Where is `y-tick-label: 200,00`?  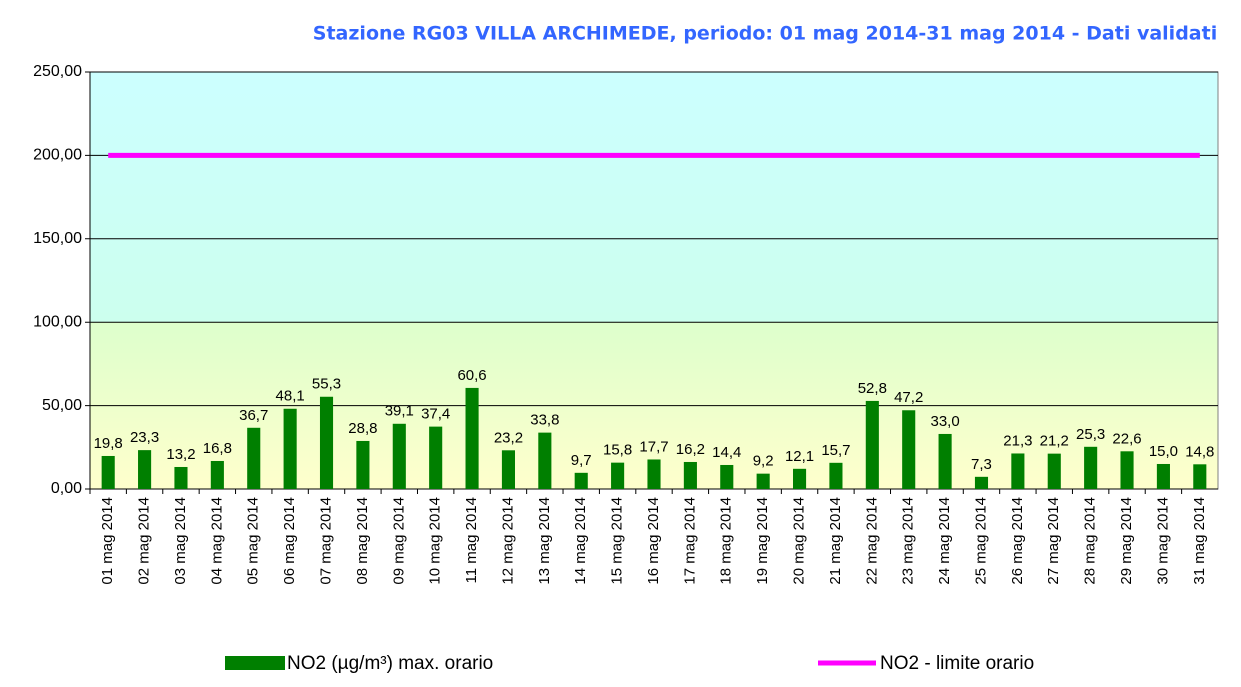 y-tick-label: 200,00 is located at coordinates (57, 155).